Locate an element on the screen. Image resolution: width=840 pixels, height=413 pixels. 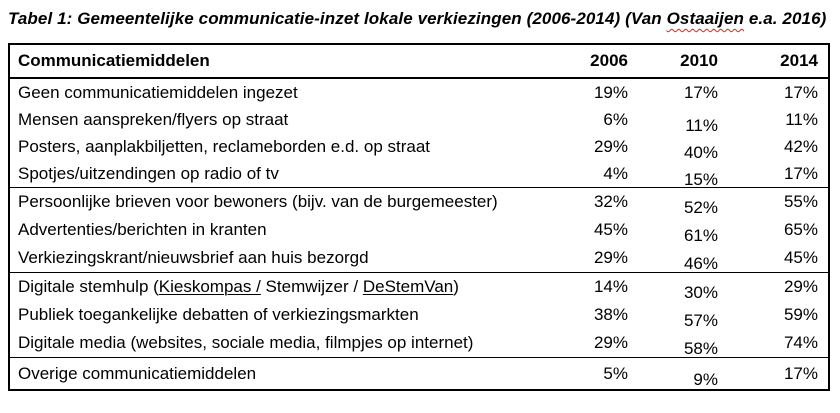
value-2006: 19% is located at coordinates (610, 92).